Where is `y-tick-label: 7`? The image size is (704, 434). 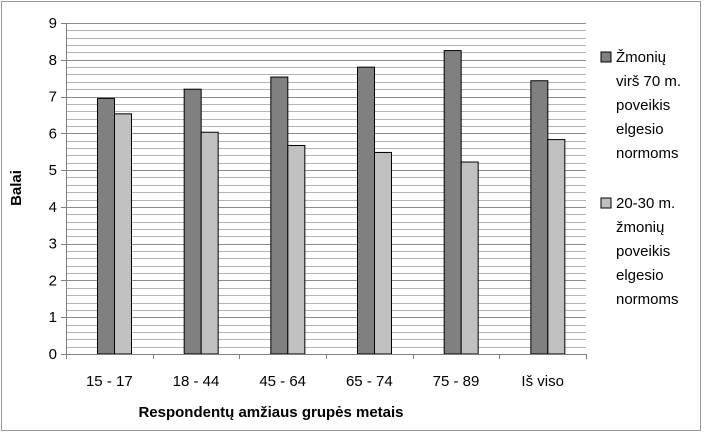
y-tick-label: 7 is located at coordinates (53, 97).